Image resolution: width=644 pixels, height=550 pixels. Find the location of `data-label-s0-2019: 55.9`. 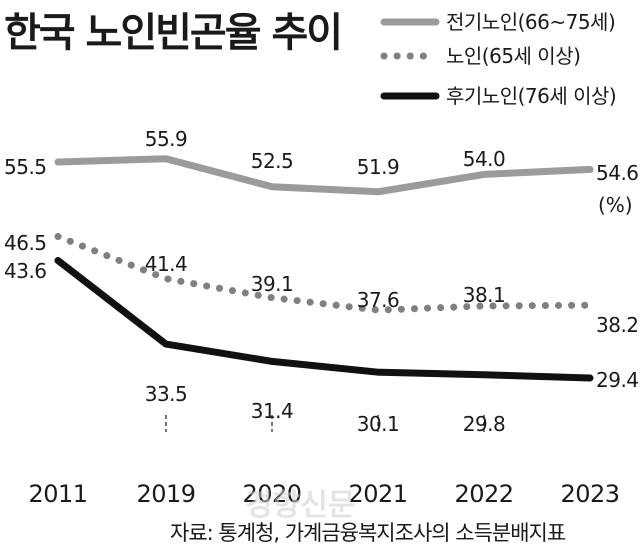

data-label-s0-2019: 55.9 is located at coordinates (166, 139).